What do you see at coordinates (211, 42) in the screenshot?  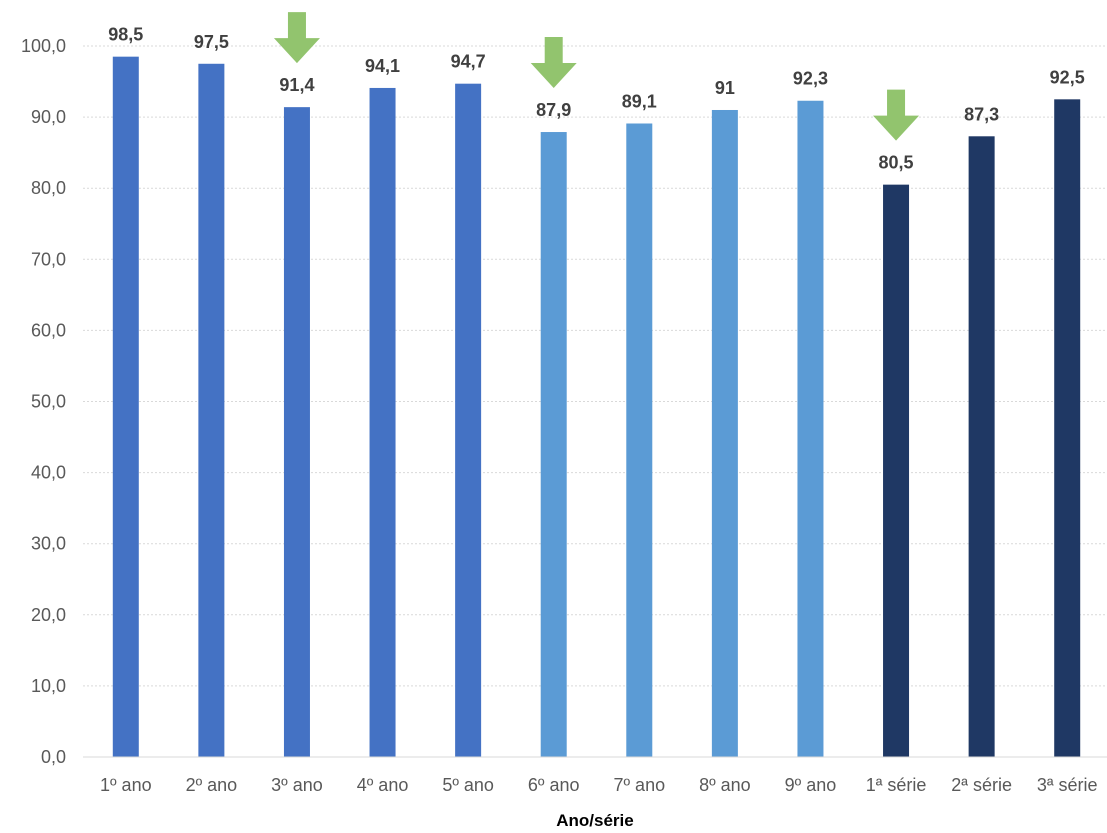 I see `data-label: 97,5` at bounding box center [211, 42].